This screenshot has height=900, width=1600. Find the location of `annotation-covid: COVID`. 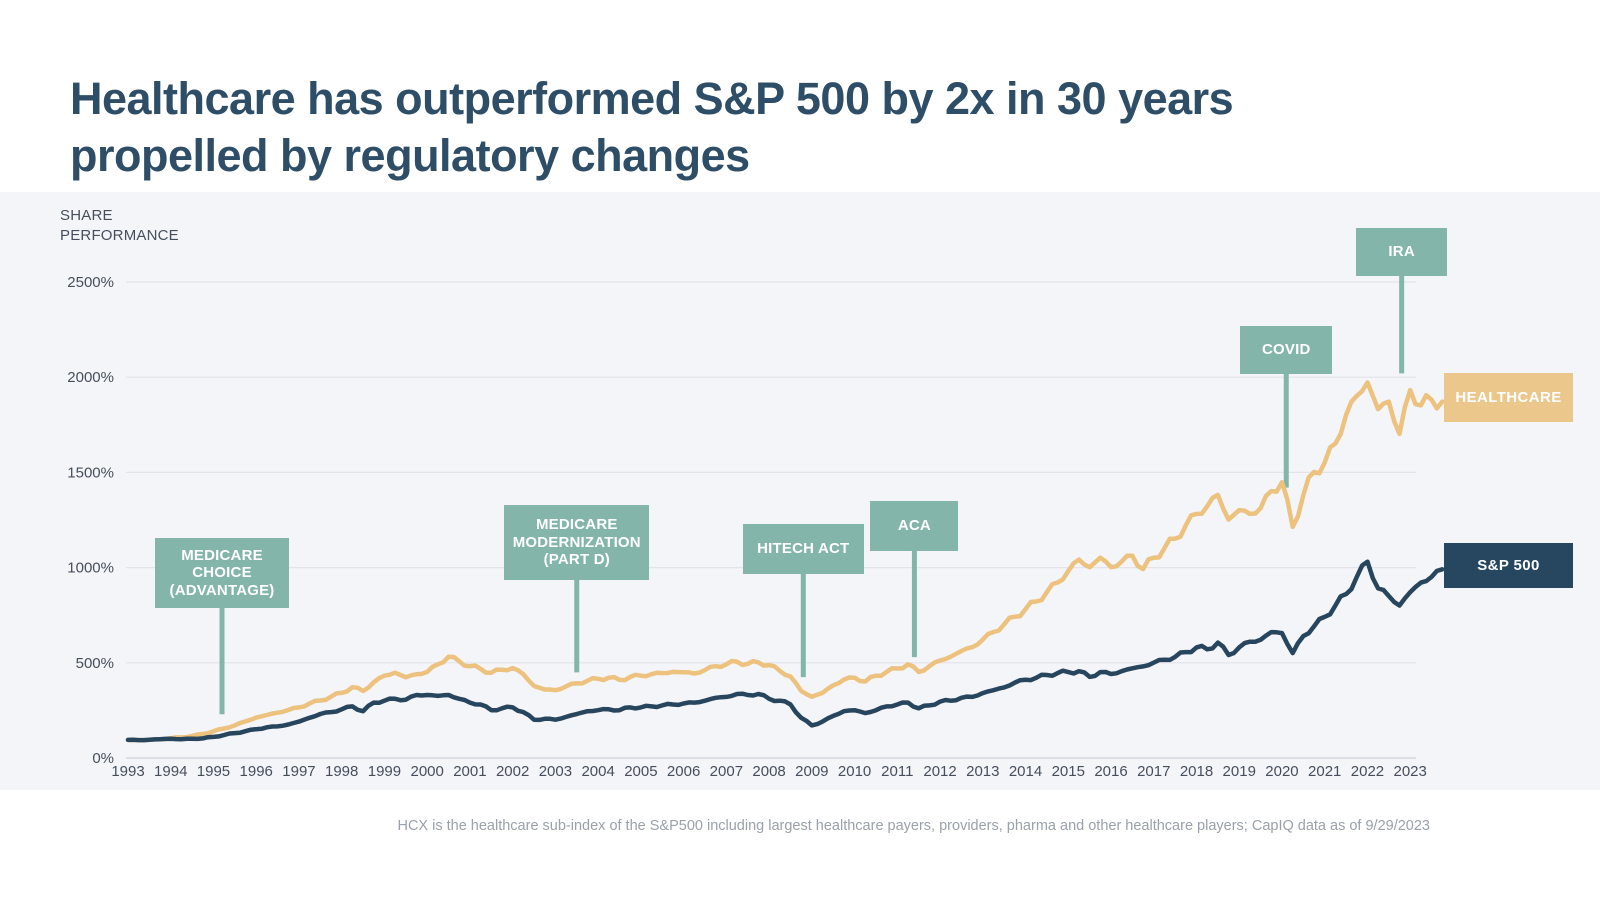

annotation-covid: COVID is located at coordinates (1286, 350).